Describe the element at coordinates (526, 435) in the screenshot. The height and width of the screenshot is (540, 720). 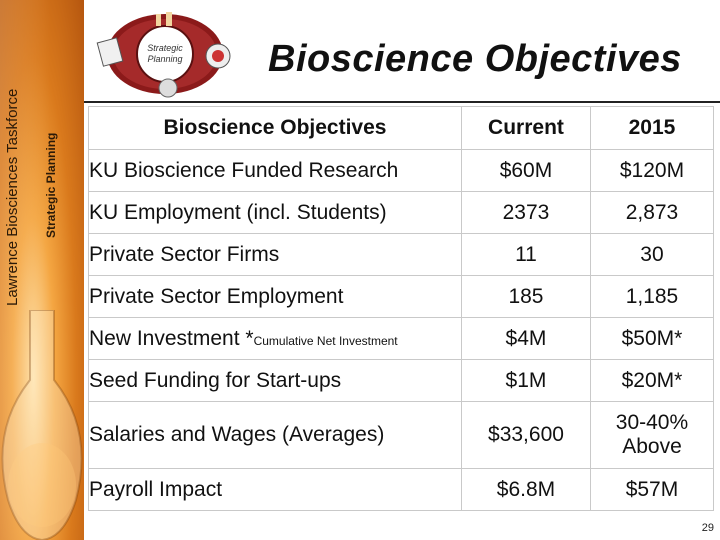
I see `row-current: $33,600` at that location.